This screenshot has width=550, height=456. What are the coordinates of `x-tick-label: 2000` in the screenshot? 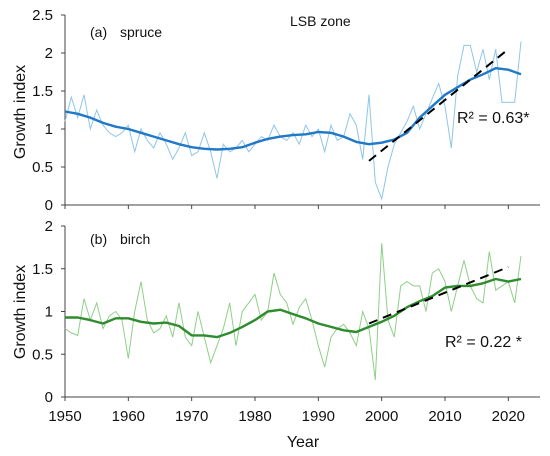 It's located at (381, 416).